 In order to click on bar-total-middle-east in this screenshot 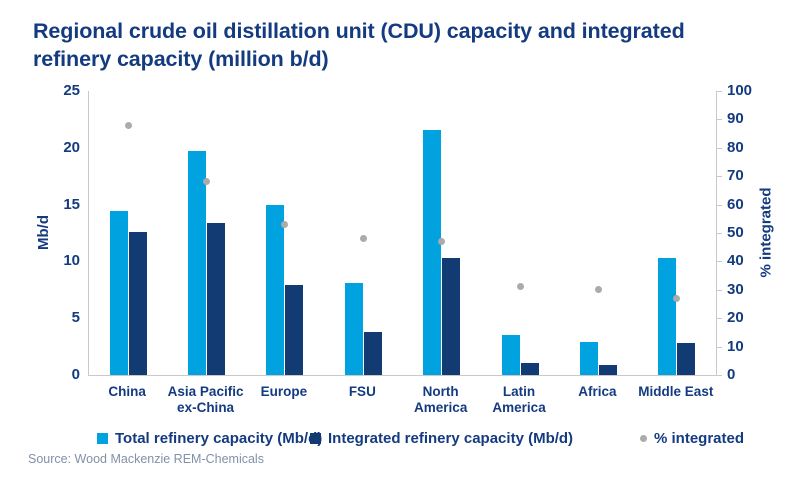, I will do `click(667, 316)`.